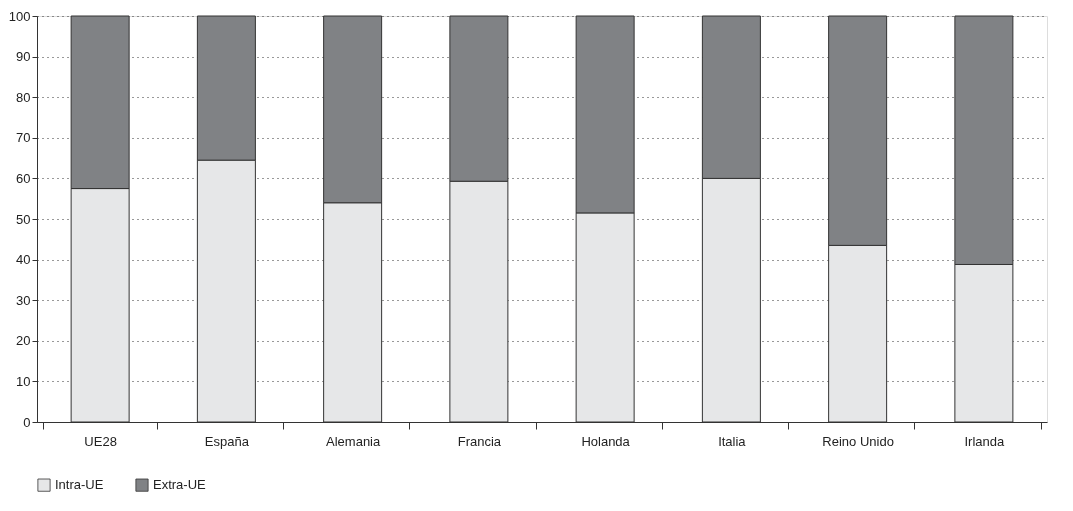 The height and width of the screenshot is (511, 1073). Describe the element at coordinates (606, 441) in the screenshot. I see `x-tick-label: Holanda` at that location.